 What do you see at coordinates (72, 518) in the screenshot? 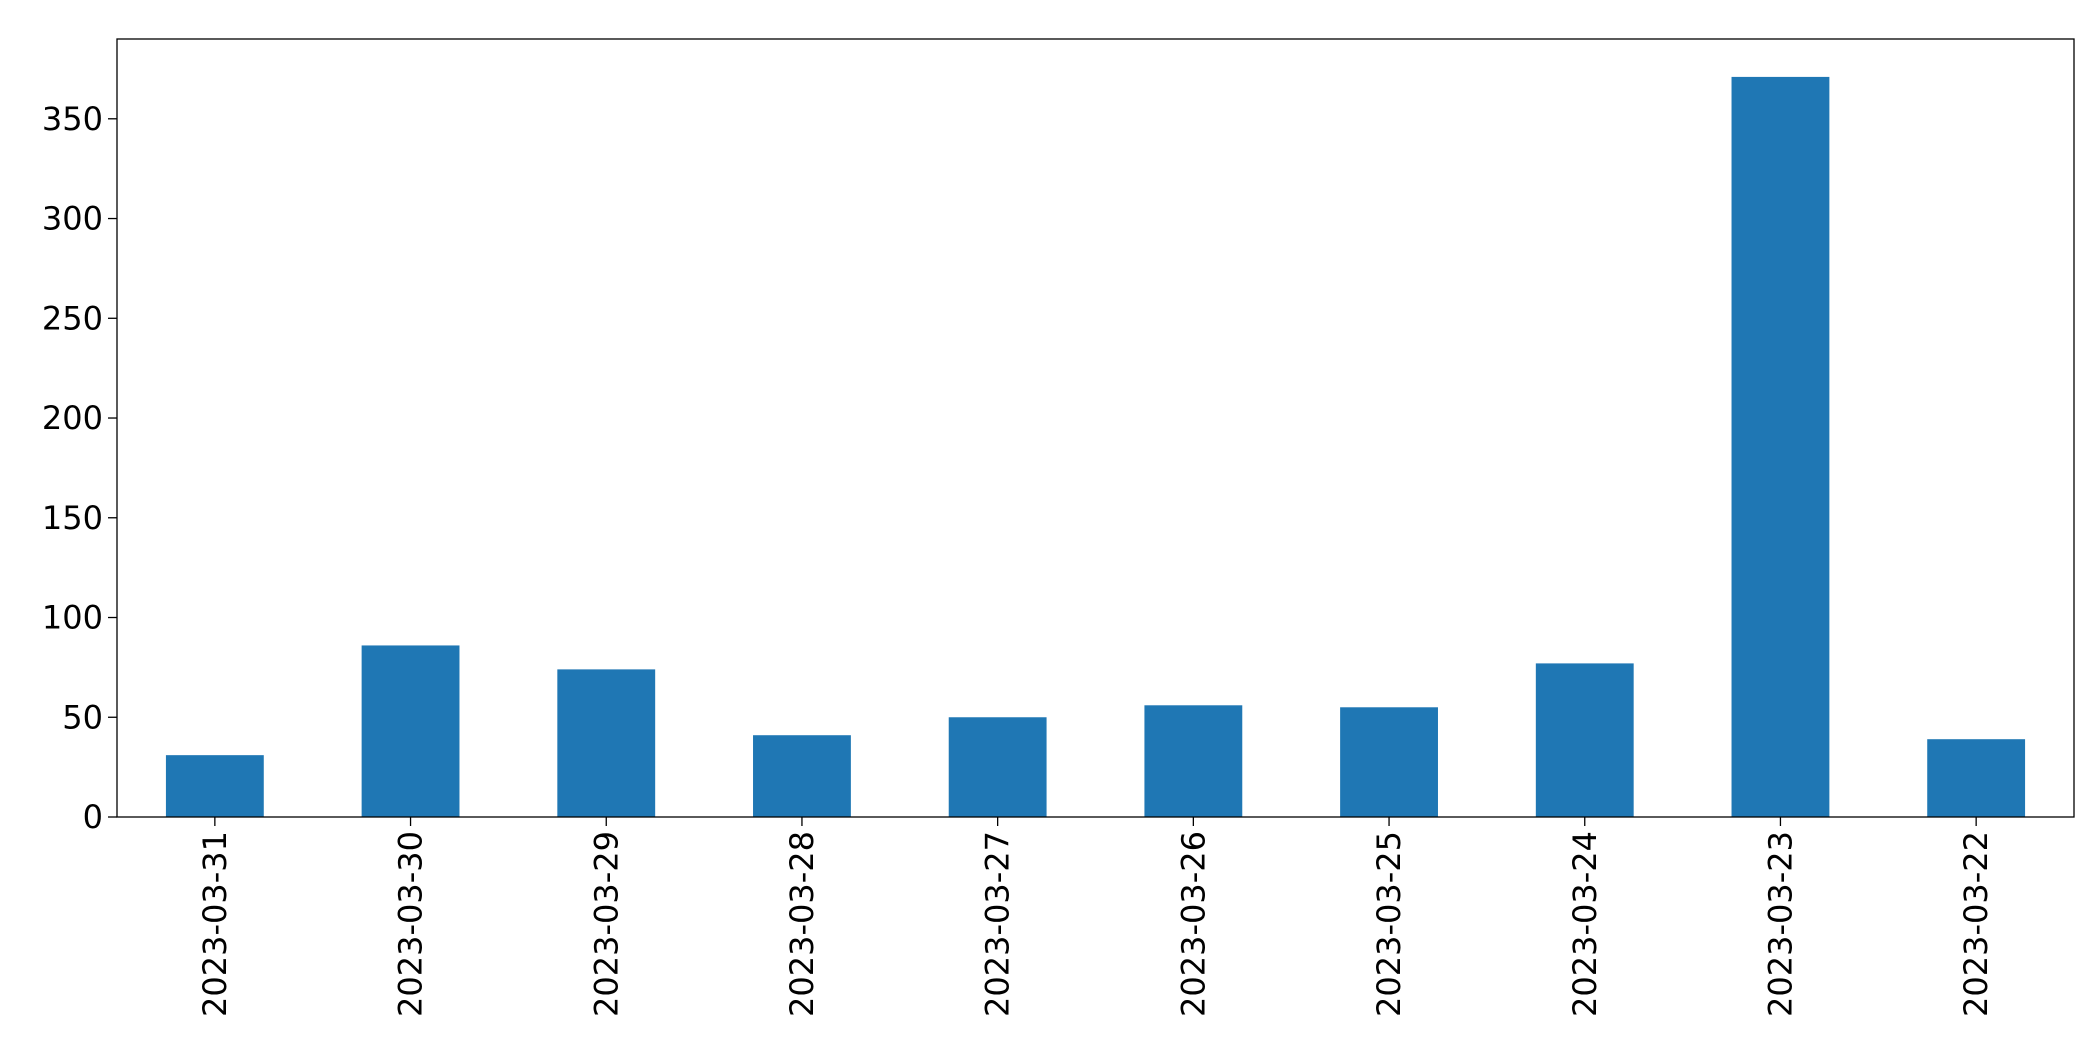
I see `y-tick-label: 150` at bounding box center [72, 518].